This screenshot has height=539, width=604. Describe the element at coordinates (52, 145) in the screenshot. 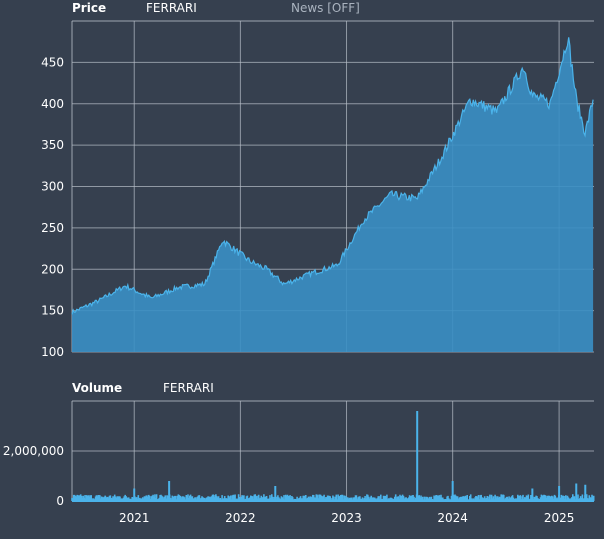

I see `price-tick-label-350: 350` at that location.